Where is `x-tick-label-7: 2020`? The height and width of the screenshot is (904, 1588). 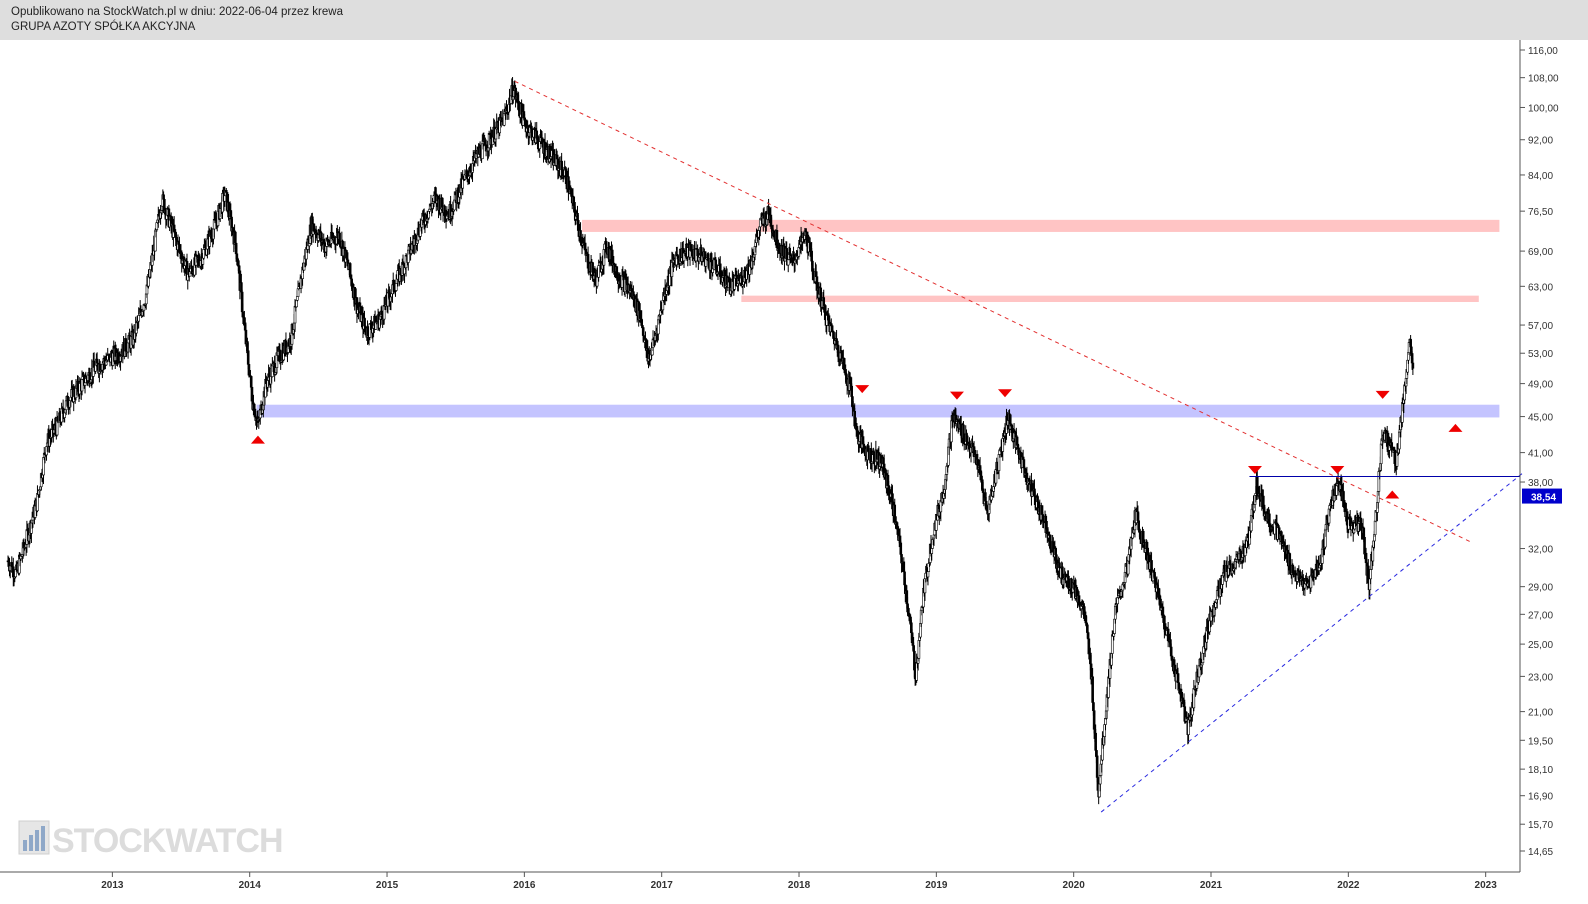 x-tick-label-7: 2020 is located at coordinates (1074, 885).